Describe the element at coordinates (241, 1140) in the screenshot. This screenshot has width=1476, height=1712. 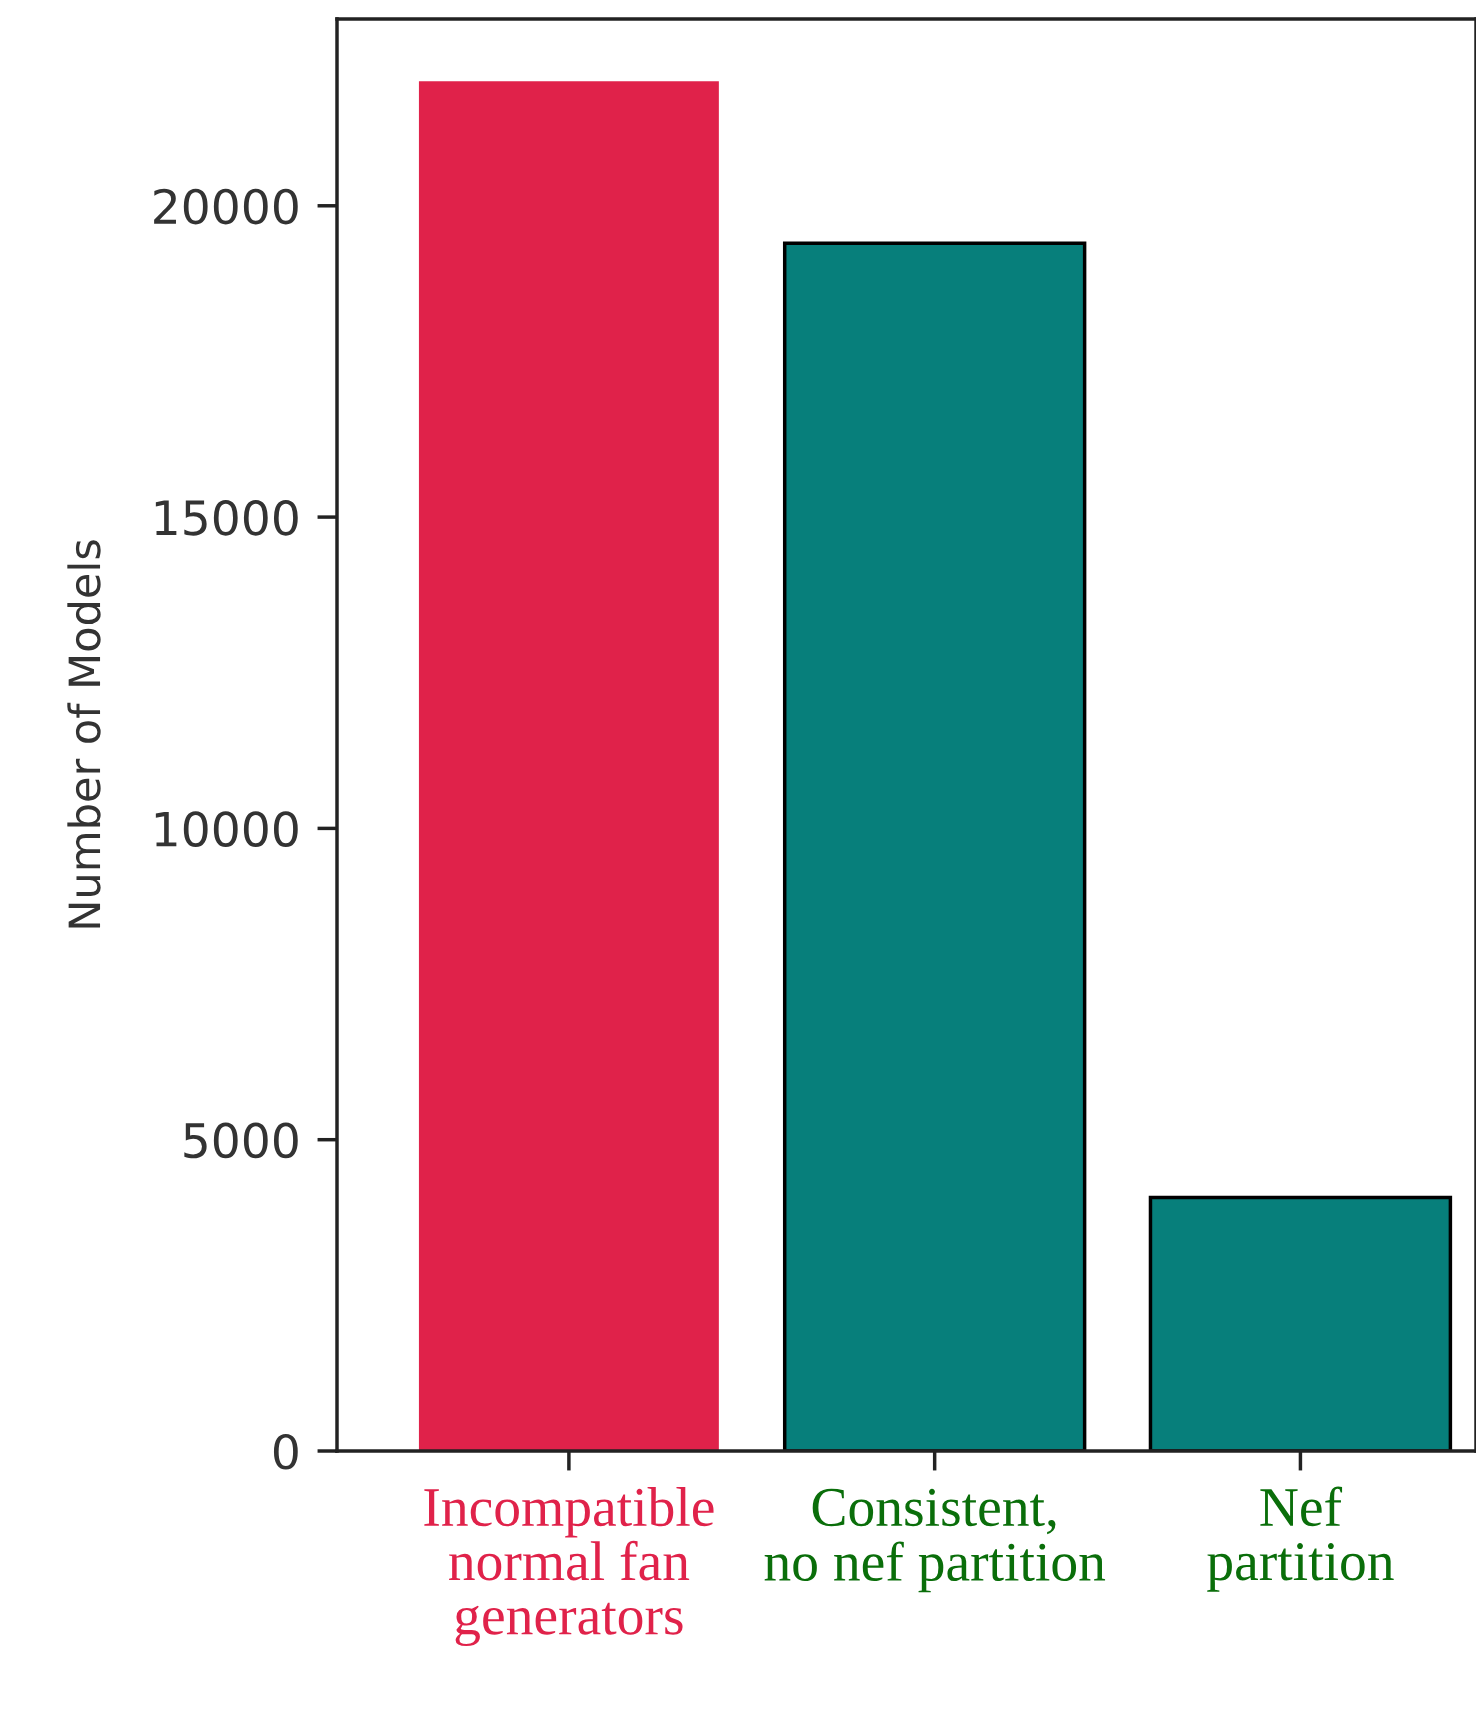
I see `y-tick-label: 5000` at that location.